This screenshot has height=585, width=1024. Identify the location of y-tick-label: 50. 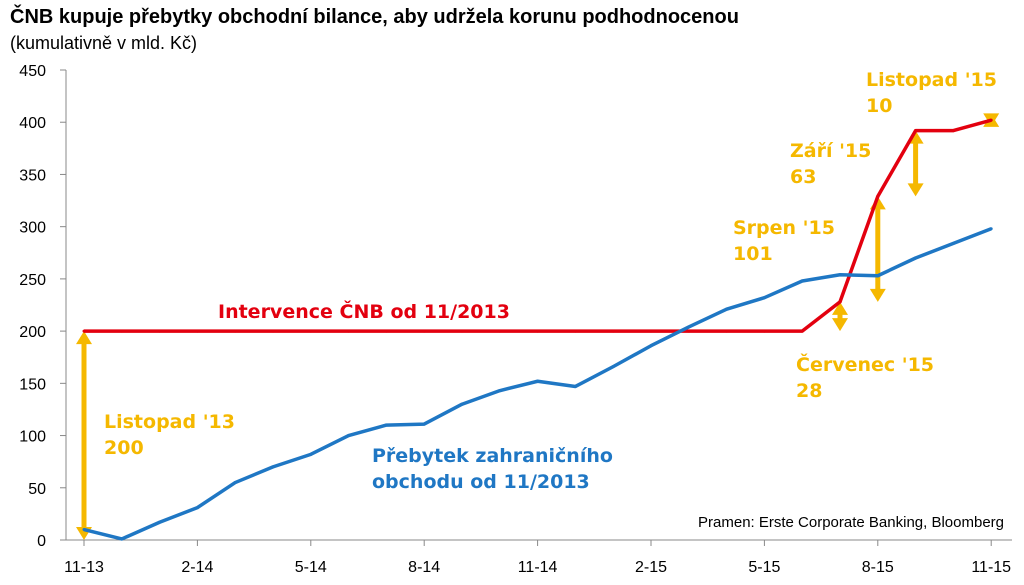
(37, 489).